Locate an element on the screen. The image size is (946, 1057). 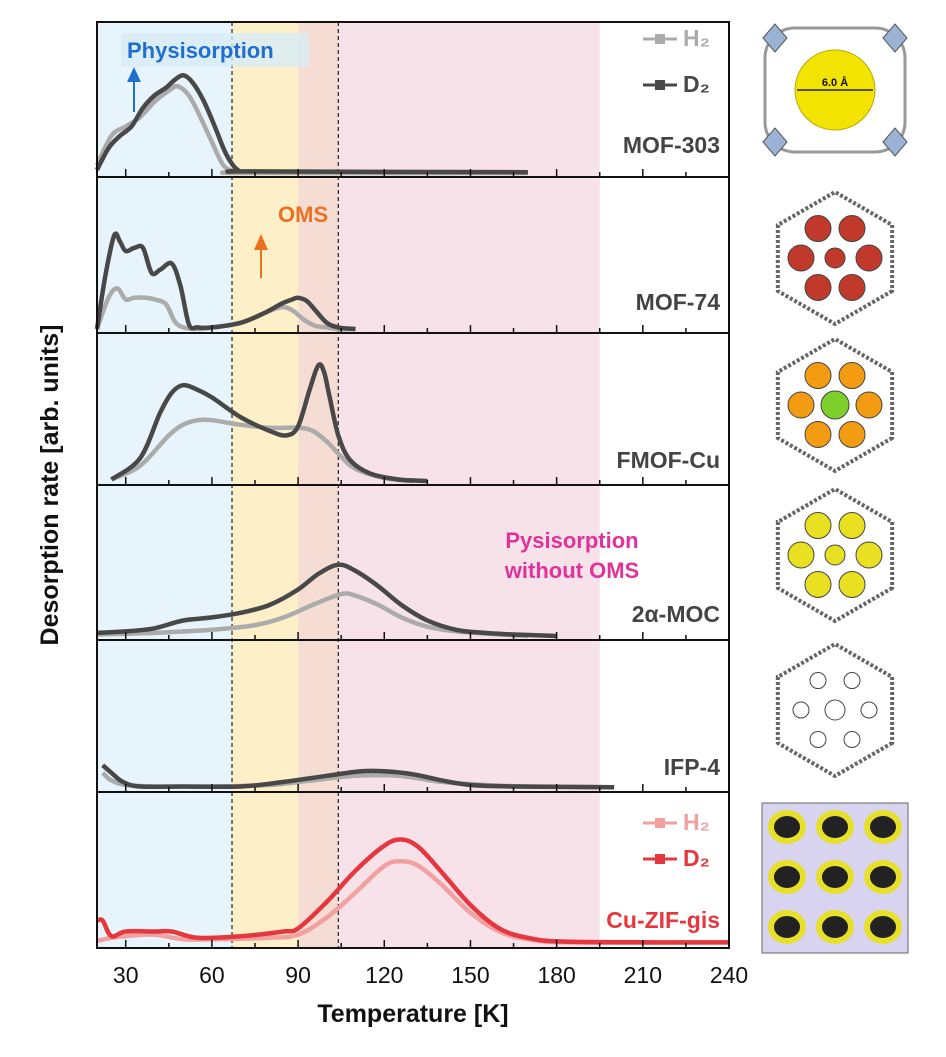
x-tick-label: 120 is located at coordinates (384, 975).